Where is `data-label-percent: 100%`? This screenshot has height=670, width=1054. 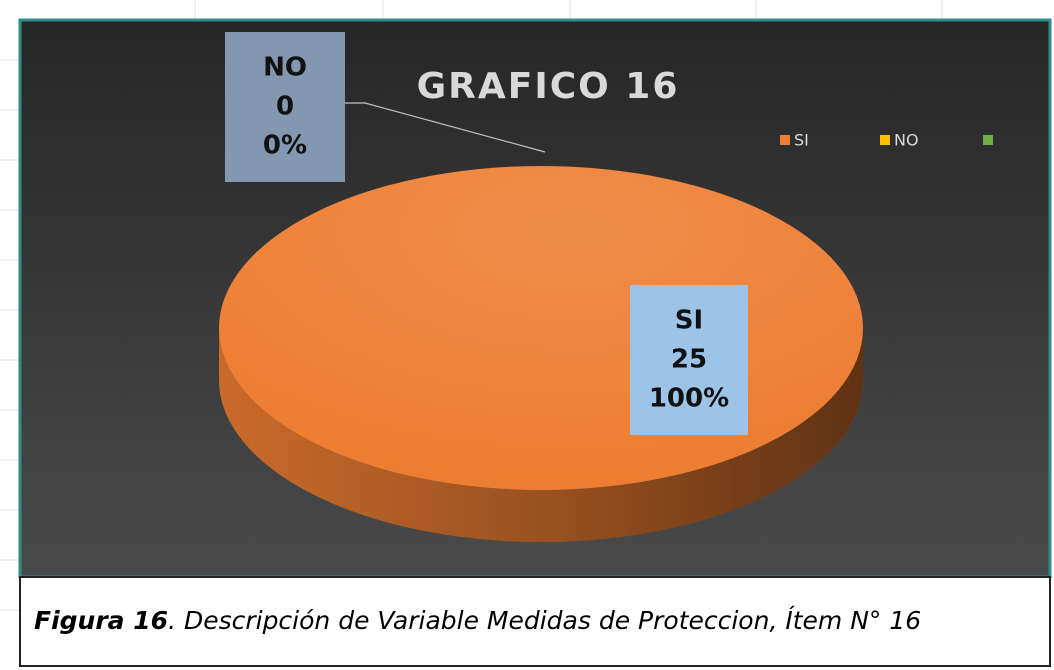 data-label-percent: 100% is located at coordinates (689, 399).